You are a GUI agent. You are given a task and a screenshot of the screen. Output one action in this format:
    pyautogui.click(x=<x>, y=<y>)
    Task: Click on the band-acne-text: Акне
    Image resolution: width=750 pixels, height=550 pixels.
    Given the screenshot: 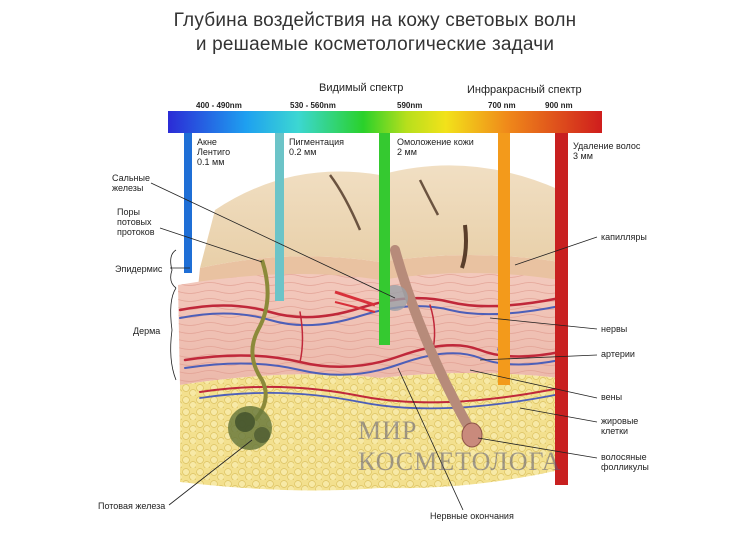 What is the action you would take?
    pyautogui.click(x=207, y=142)
    